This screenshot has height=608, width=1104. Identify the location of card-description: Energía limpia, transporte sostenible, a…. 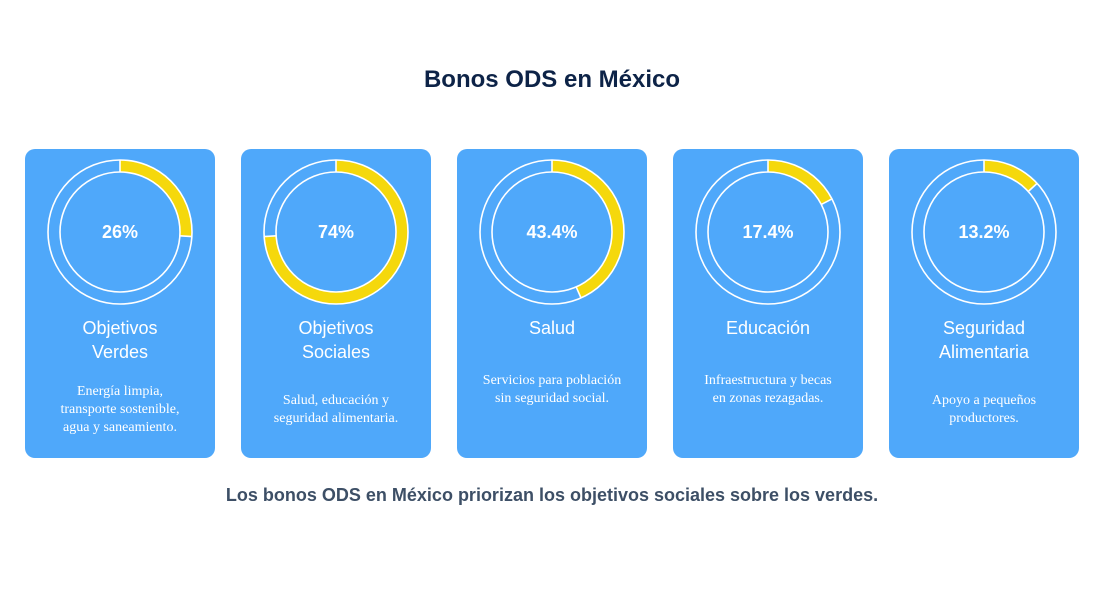
(120, 409).